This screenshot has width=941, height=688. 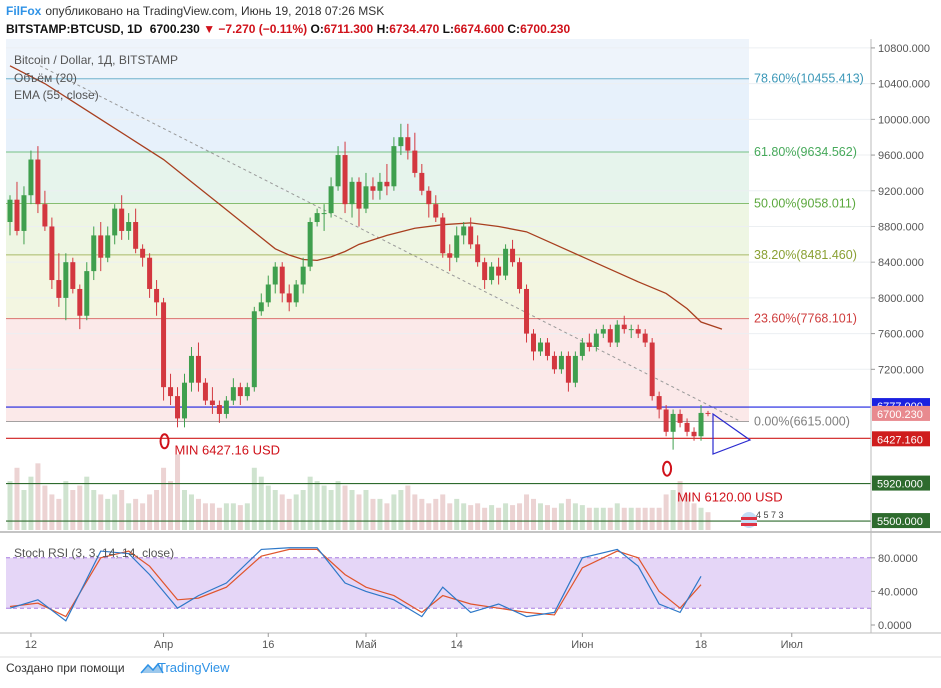 I want to click on price-tick-label: 8800.000, so click(x=901, y=227).